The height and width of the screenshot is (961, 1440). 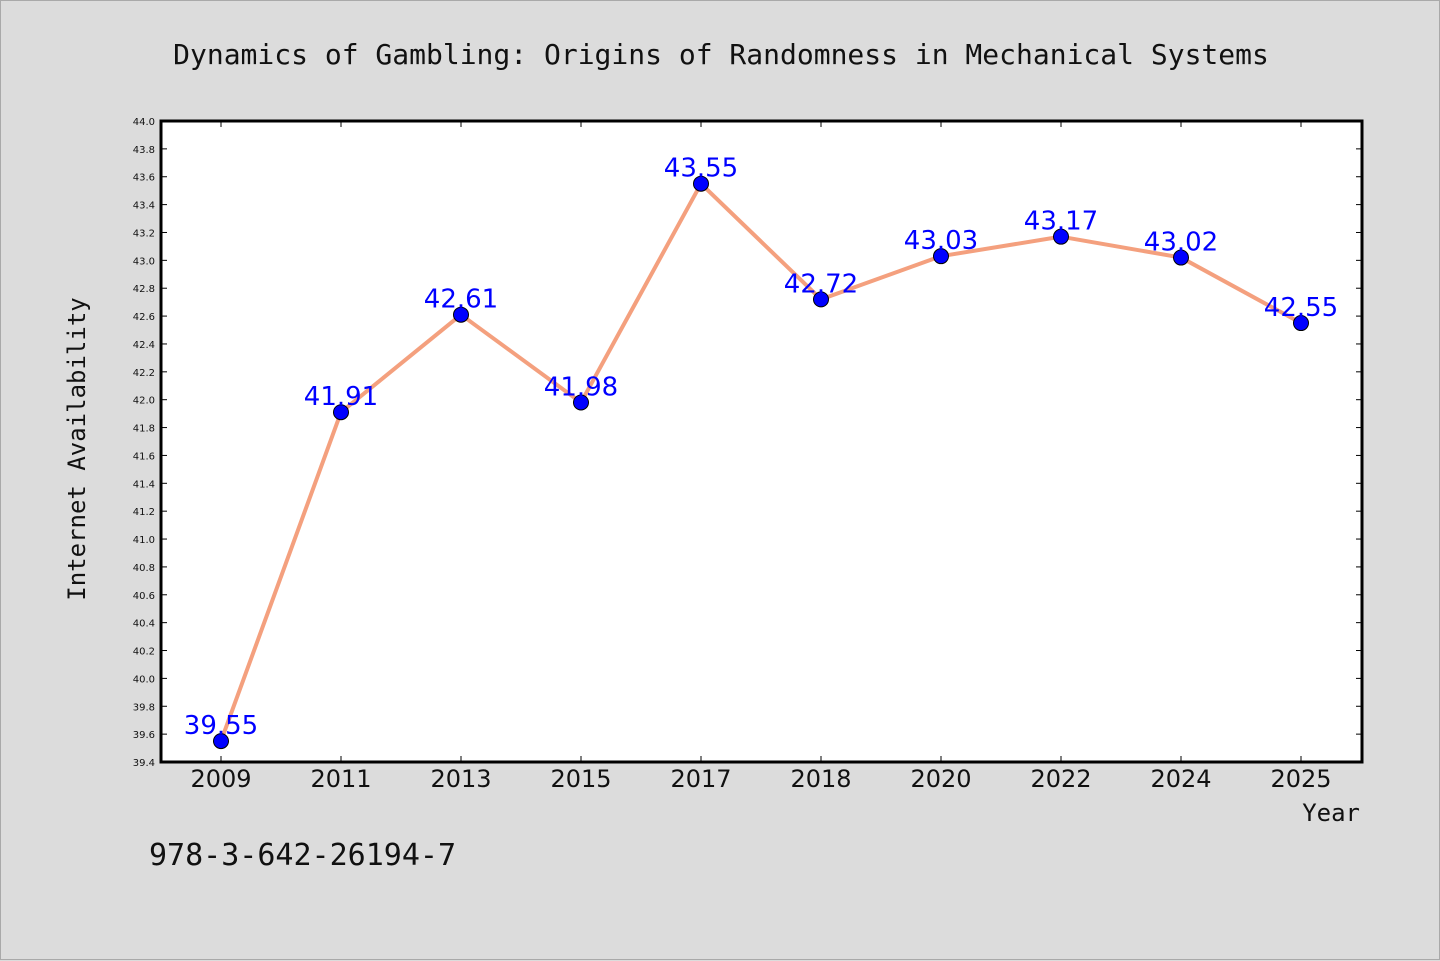 I want to click on data-label: 43.03, so click(x=941, y=241).